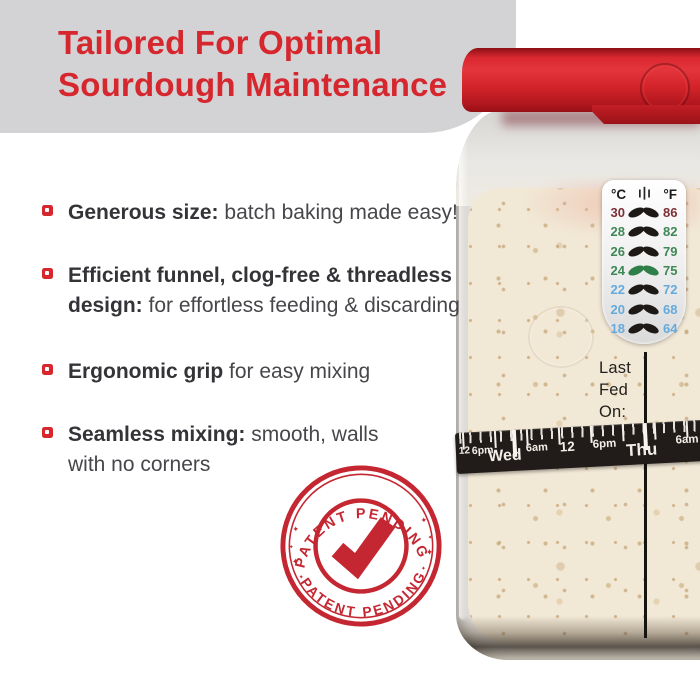  What do you see at coordinates (670, 213) in the screenshot?
I see `fahrenheit-value: 86` at bounding box center [670, 213].